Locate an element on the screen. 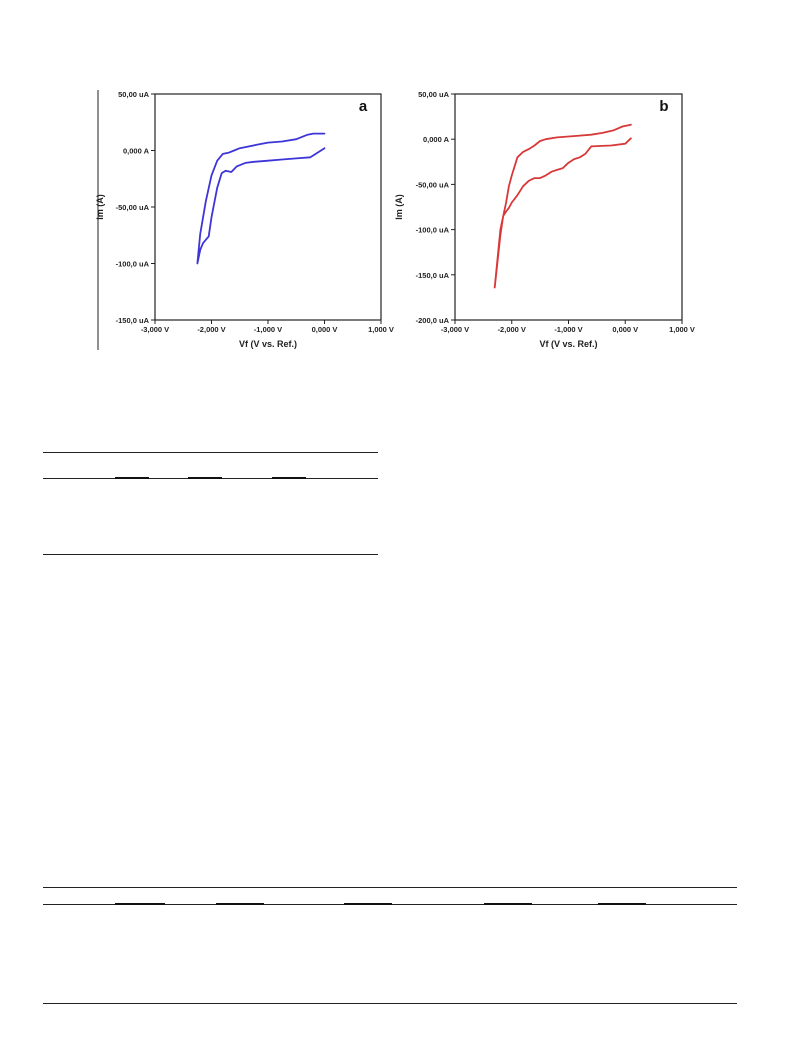 This screenshot has height=1057, width=793. table-column-rule-1a is located at coordinates (132, 478).